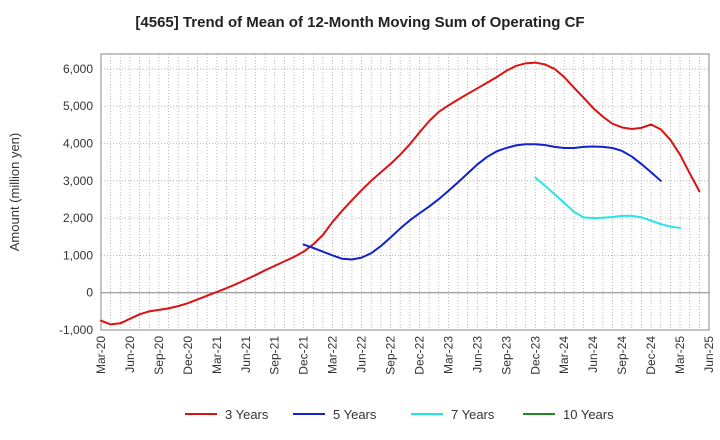 The image size is (720, 440). Describe the element at coordinates (76, 330) in the screenshot. I see `y-tick-label: -1,000` at that location.